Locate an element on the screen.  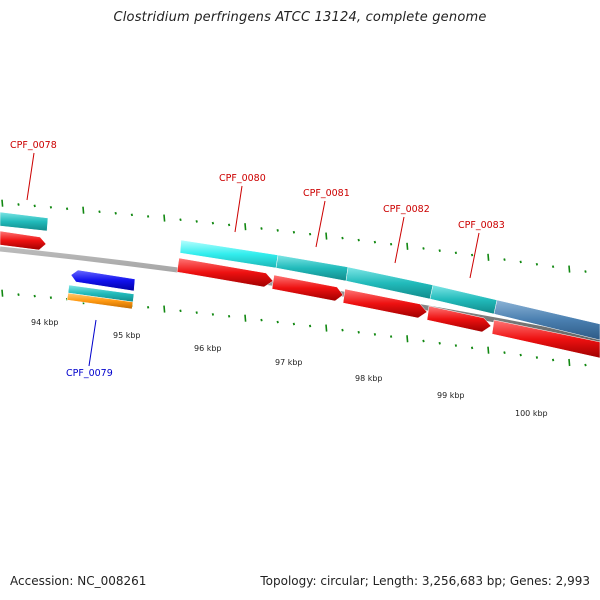
cog-block-0079-orange is located at coordinates (100, 301).